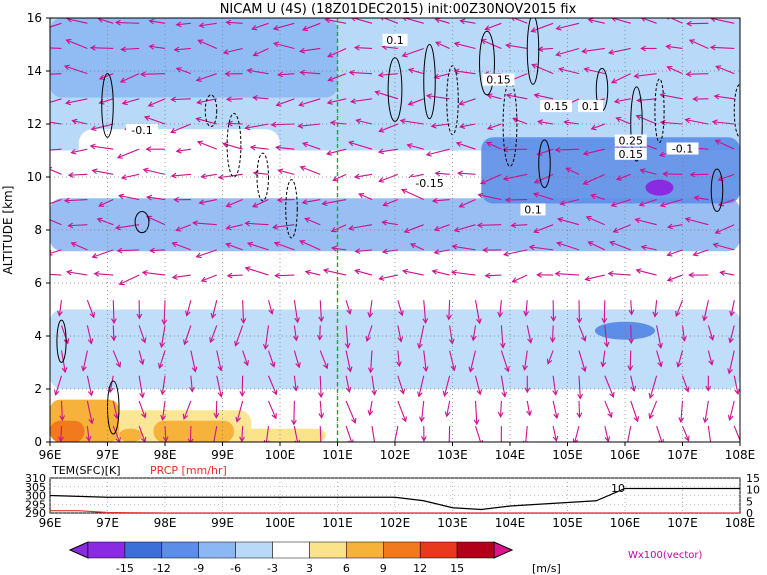  Describe the element at coordinates (35, 478) in the screenshot. I see `sub-left-tick: 310` at that location.